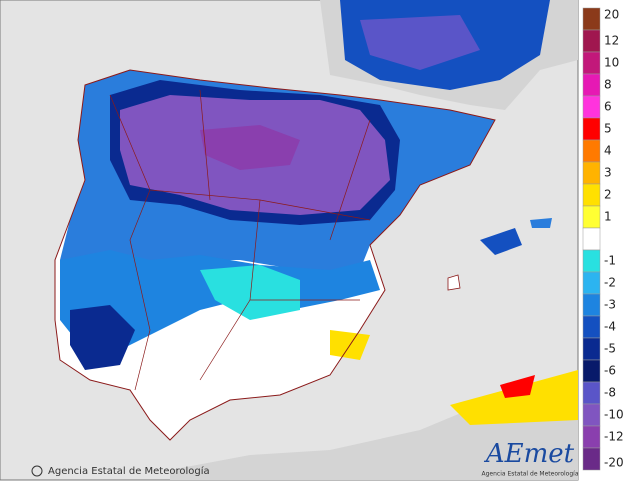  What do you see at coordinates (608, 129) in the screenshot?
I see `legend-label: 5` at bounding box center [608, 129].